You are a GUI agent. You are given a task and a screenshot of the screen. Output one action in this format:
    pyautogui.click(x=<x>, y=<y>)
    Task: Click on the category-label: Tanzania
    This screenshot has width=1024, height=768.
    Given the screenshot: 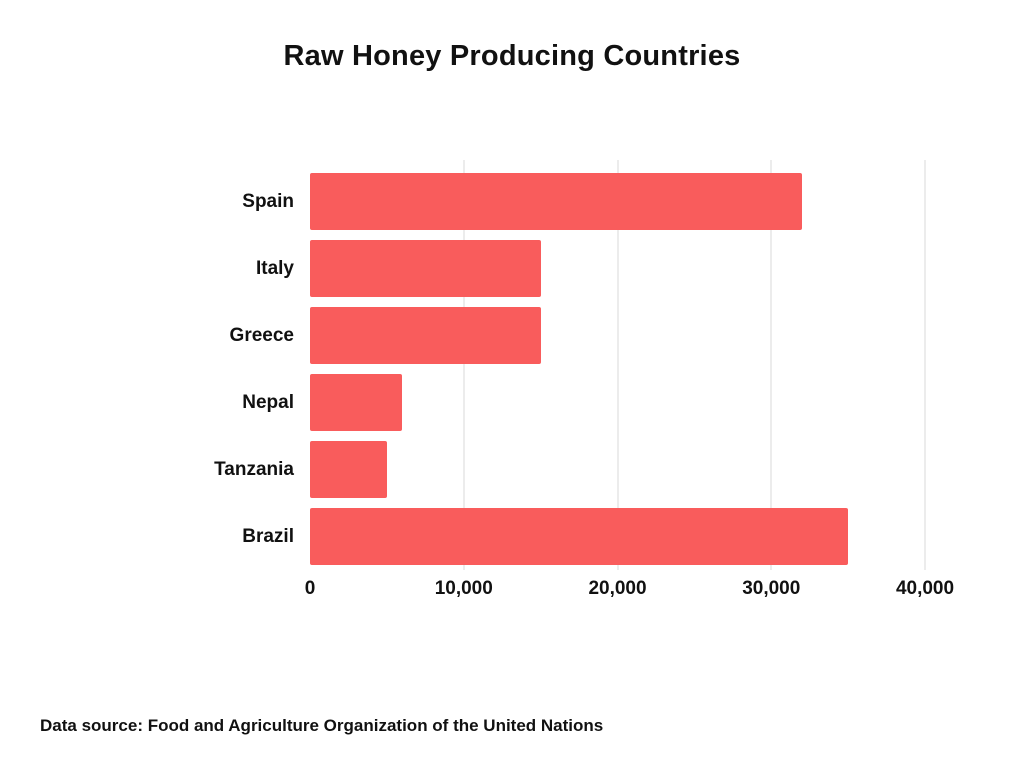 What is the action you would take?
    pyautogui.click(x=254, y=469)
    